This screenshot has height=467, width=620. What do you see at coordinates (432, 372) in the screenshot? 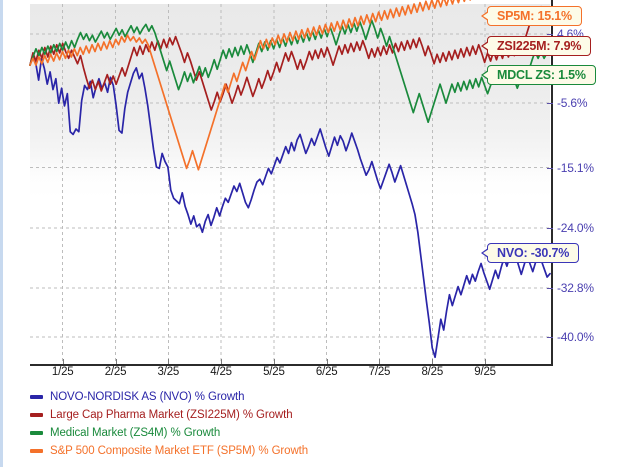
I see `x-axis-label: 8/25` at bounding box center [432, 372].